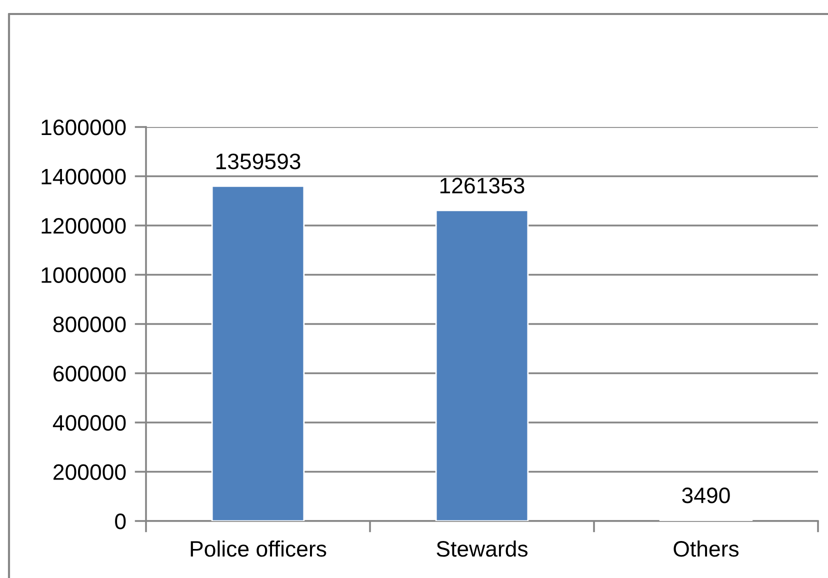  Describe the element at coordinates (89, 423) in the screenshot. I see `y-tick-label: 400000` at that location.